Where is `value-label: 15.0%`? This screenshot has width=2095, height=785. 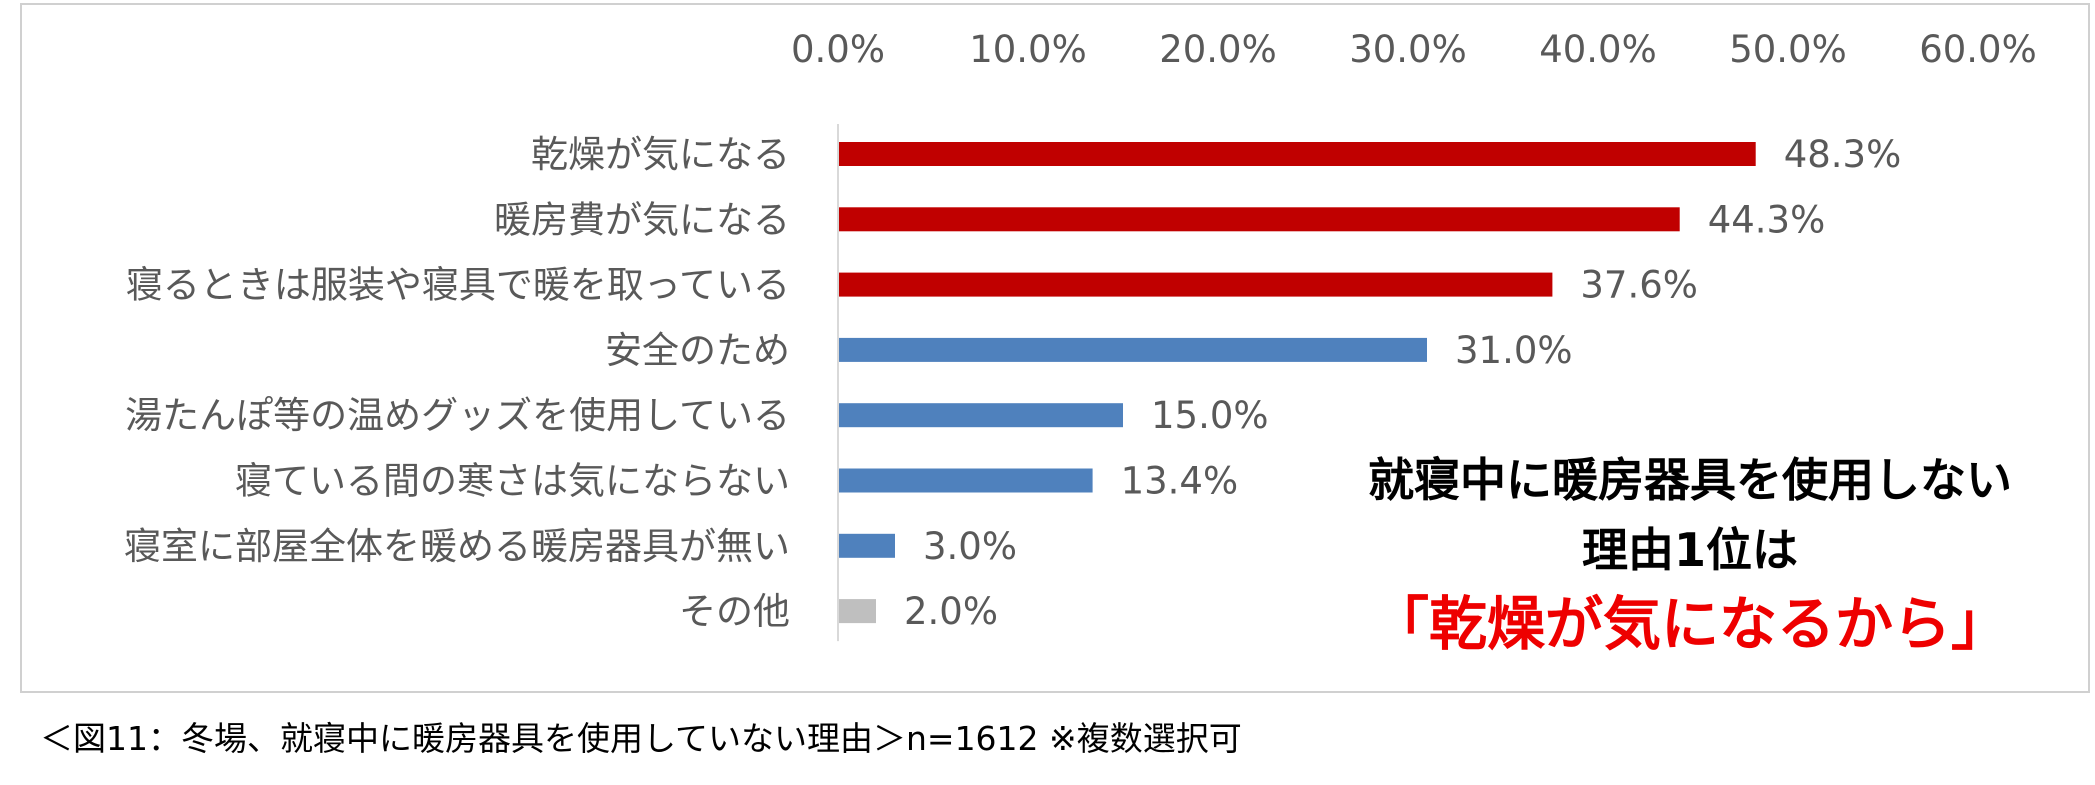
value-label: 15.0% is located at coordinates (1210, 415).